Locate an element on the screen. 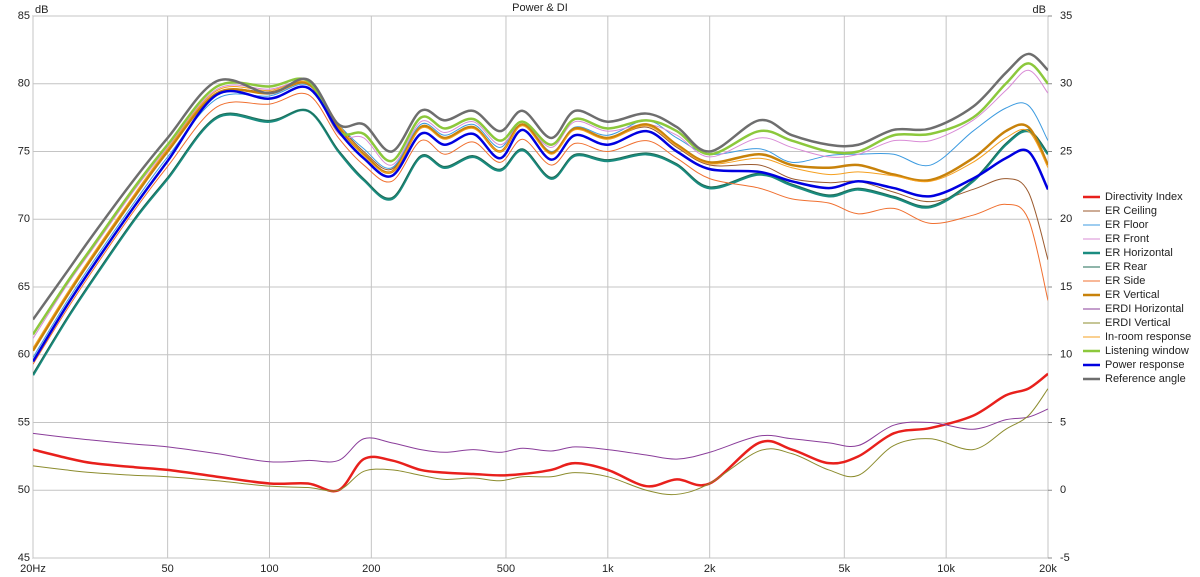  y2-tick-label: -5 is located at coordinates (1065, 558).